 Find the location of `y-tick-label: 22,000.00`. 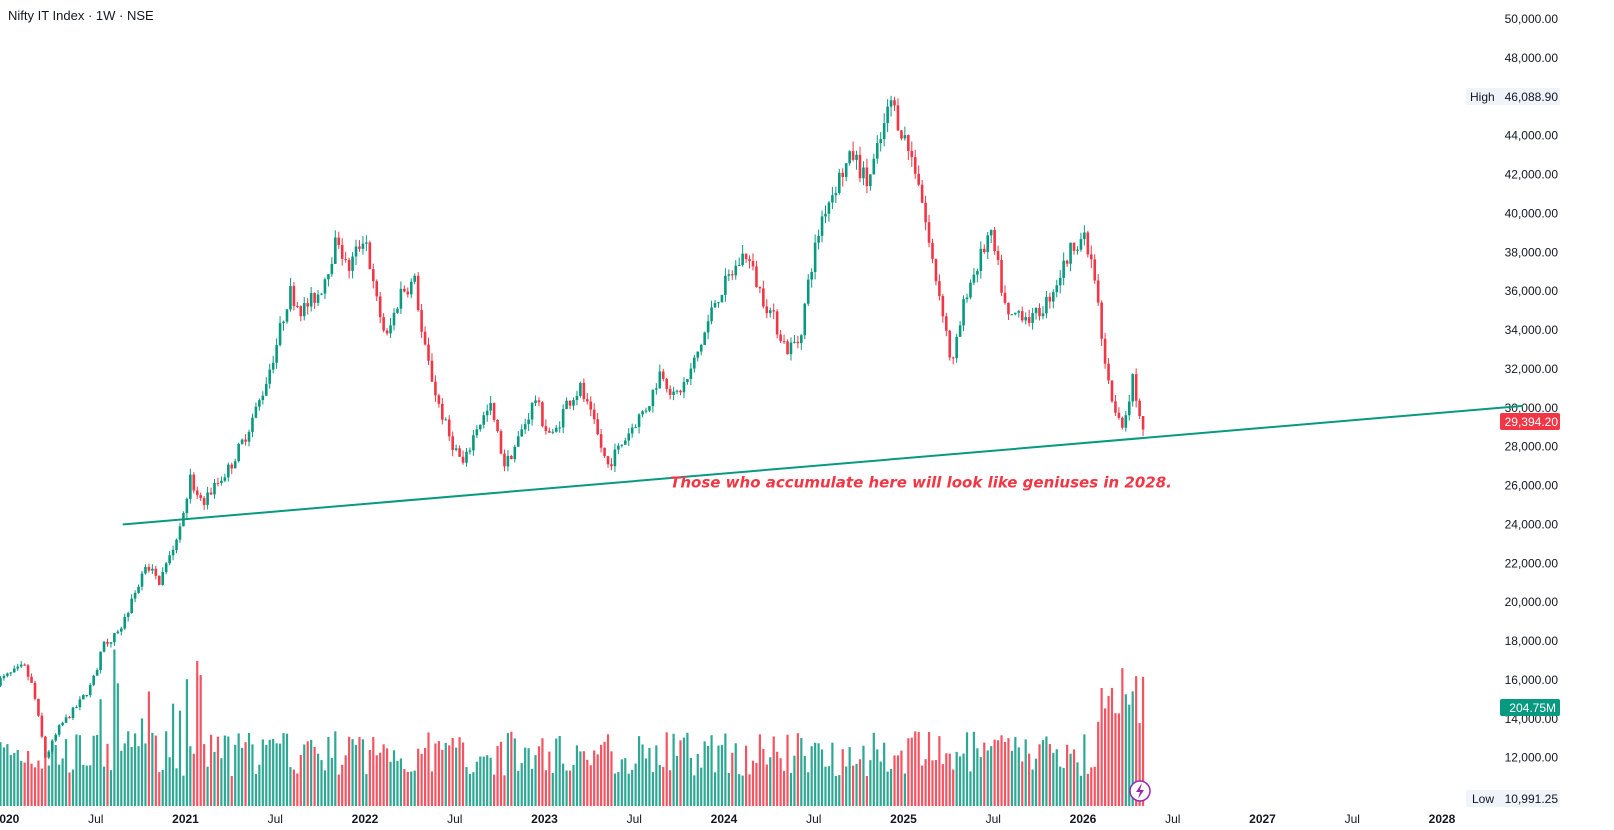

y-tick-label: 22,000.00 is located at coordinates (1532, 563).